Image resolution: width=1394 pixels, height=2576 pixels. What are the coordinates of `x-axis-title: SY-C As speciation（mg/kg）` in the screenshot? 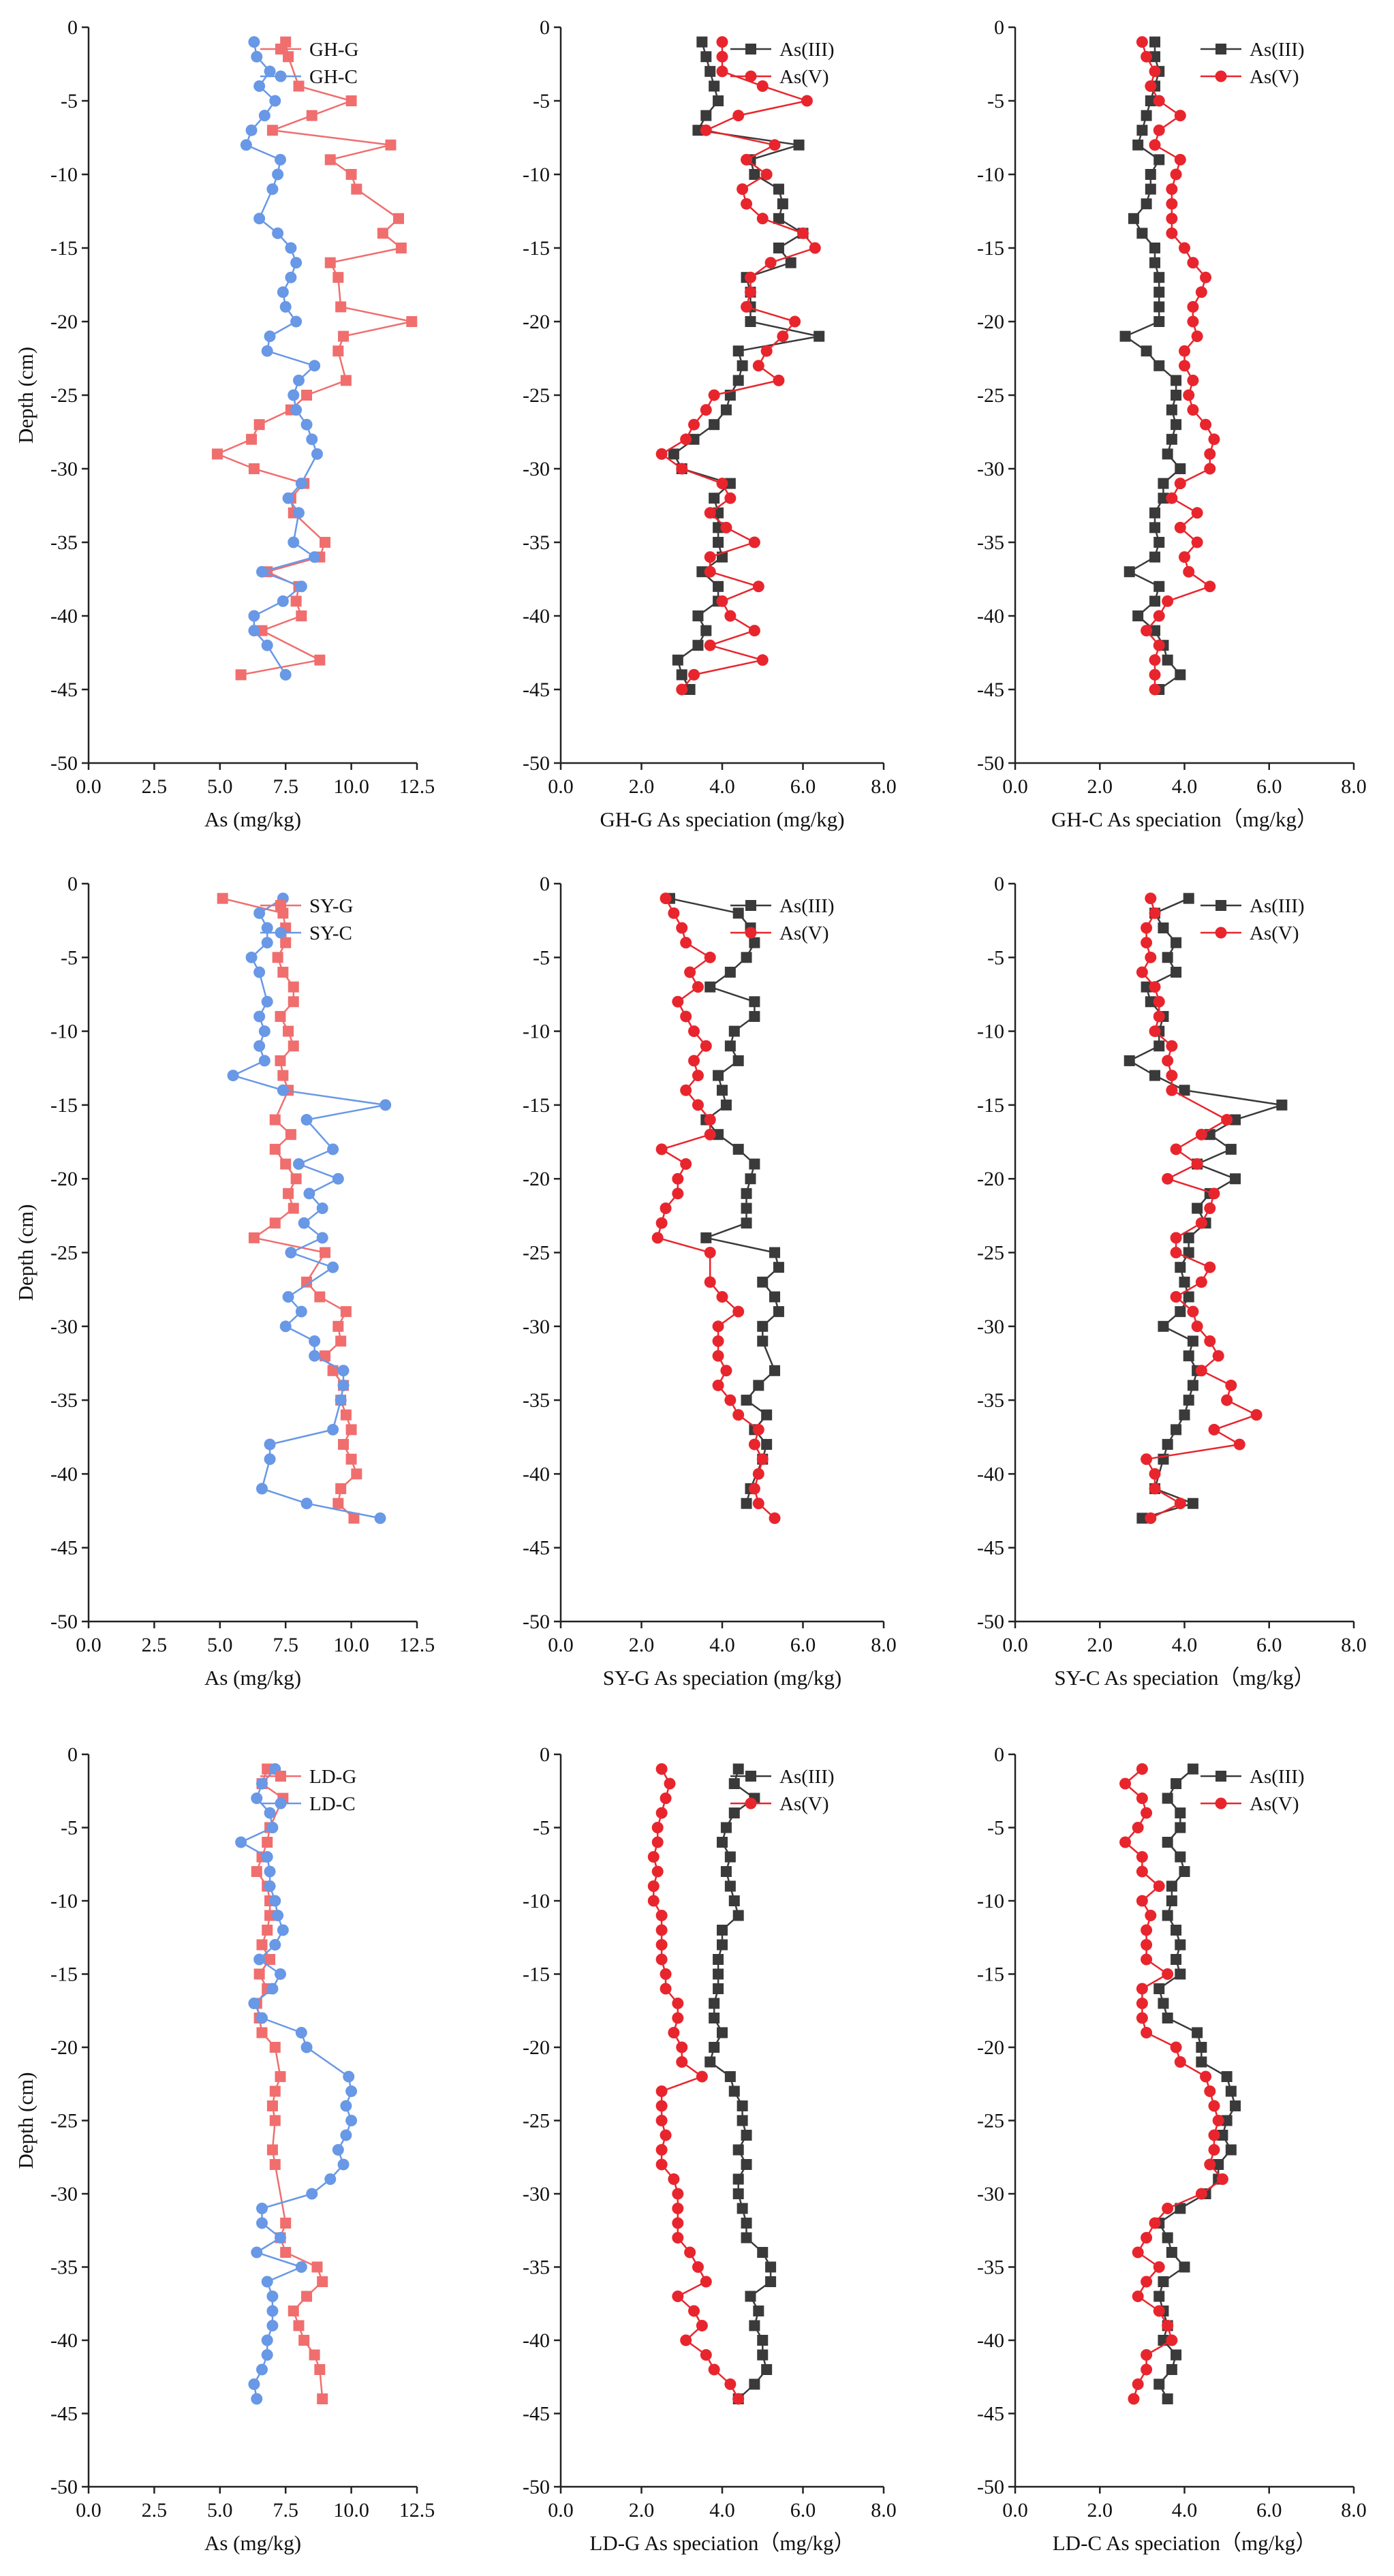 It's located at (1184, 1678).